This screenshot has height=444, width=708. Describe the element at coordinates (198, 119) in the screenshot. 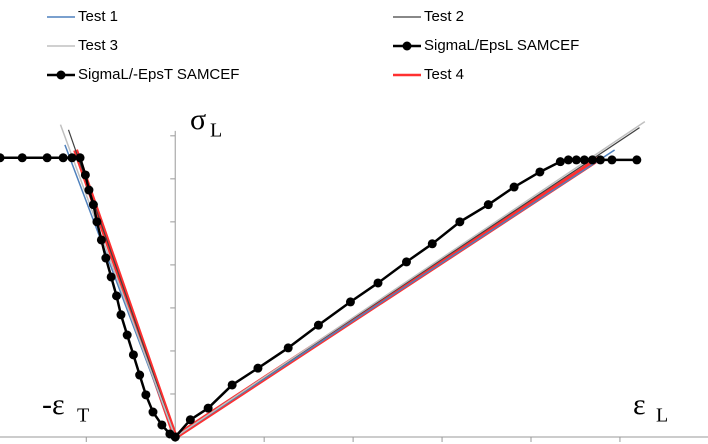

I see `y-axis-symbol: σ` at that location.